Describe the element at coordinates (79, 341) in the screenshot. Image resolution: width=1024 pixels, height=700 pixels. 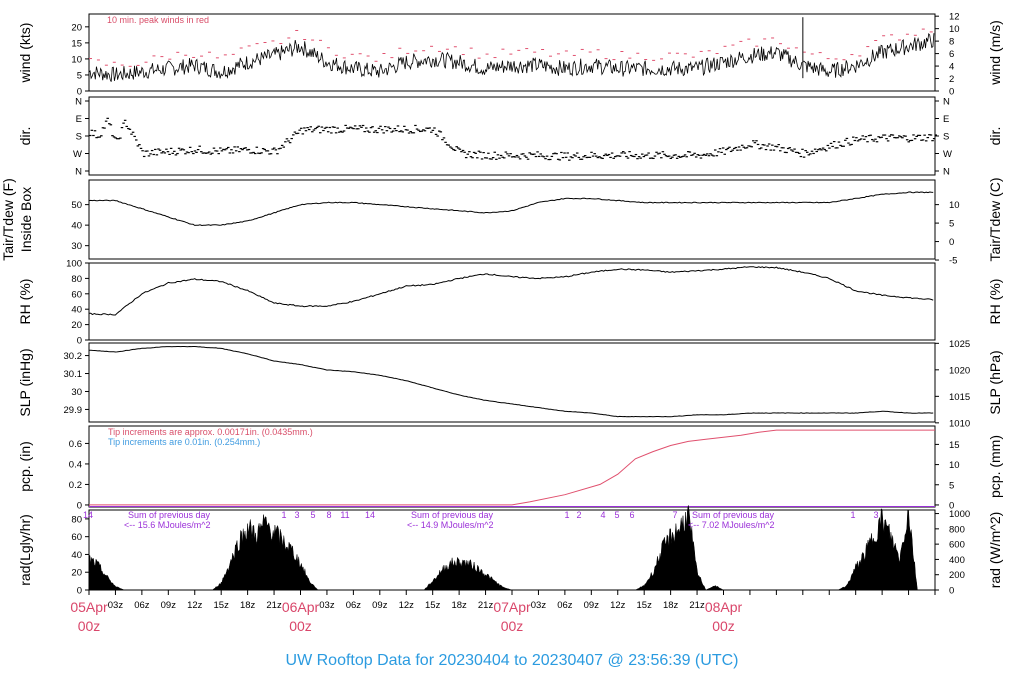
I see `rh-ytick-label: 0` at that location.